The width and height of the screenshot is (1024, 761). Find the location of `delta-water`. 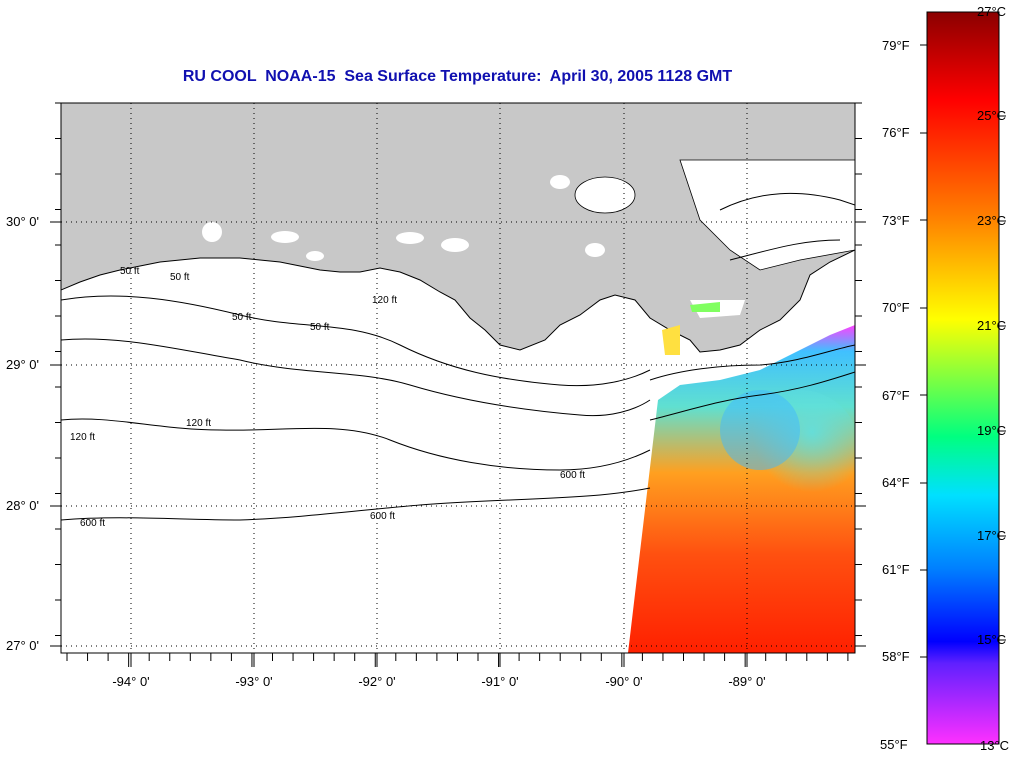

delta-water is located at coordinates (767, 215).